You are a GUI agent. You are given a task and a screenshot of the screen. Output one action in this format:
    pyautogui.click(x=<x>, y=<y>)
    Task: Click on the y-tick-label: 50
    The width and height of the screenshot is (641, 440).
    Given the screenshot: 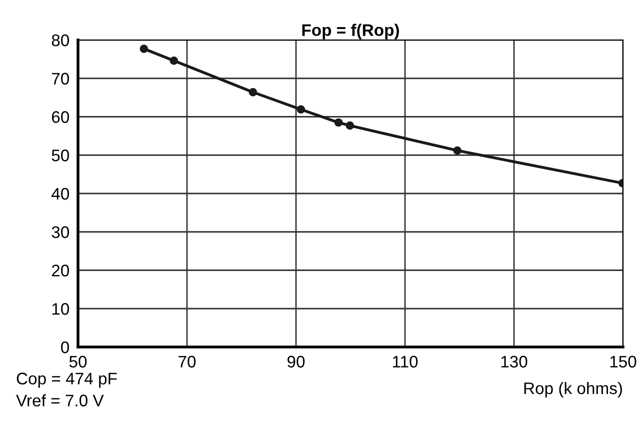 What is the action you would take?
    pyautogui.click(x=61, y=156)
    